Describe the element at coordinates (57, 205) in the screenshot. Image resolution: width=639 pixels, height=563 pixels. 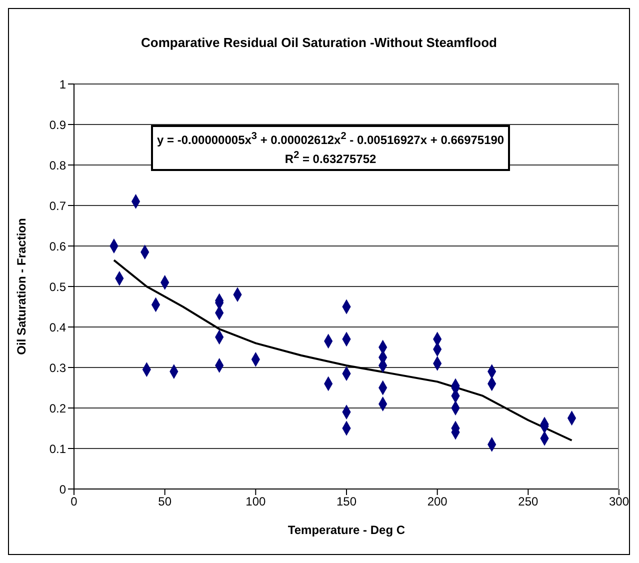
I see `y-tick-label: 0.7` at that location.